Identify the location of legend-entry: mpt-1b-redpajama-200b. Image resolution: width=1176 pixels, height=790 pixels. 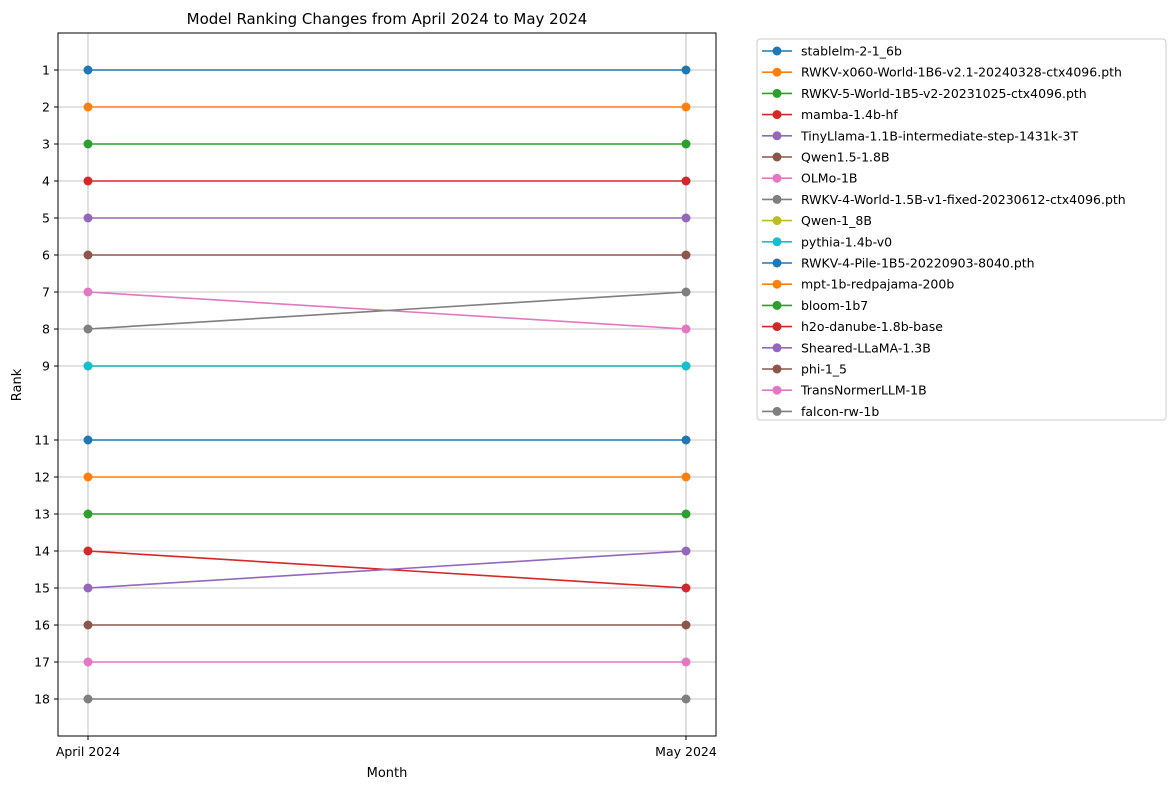
(858, 284).